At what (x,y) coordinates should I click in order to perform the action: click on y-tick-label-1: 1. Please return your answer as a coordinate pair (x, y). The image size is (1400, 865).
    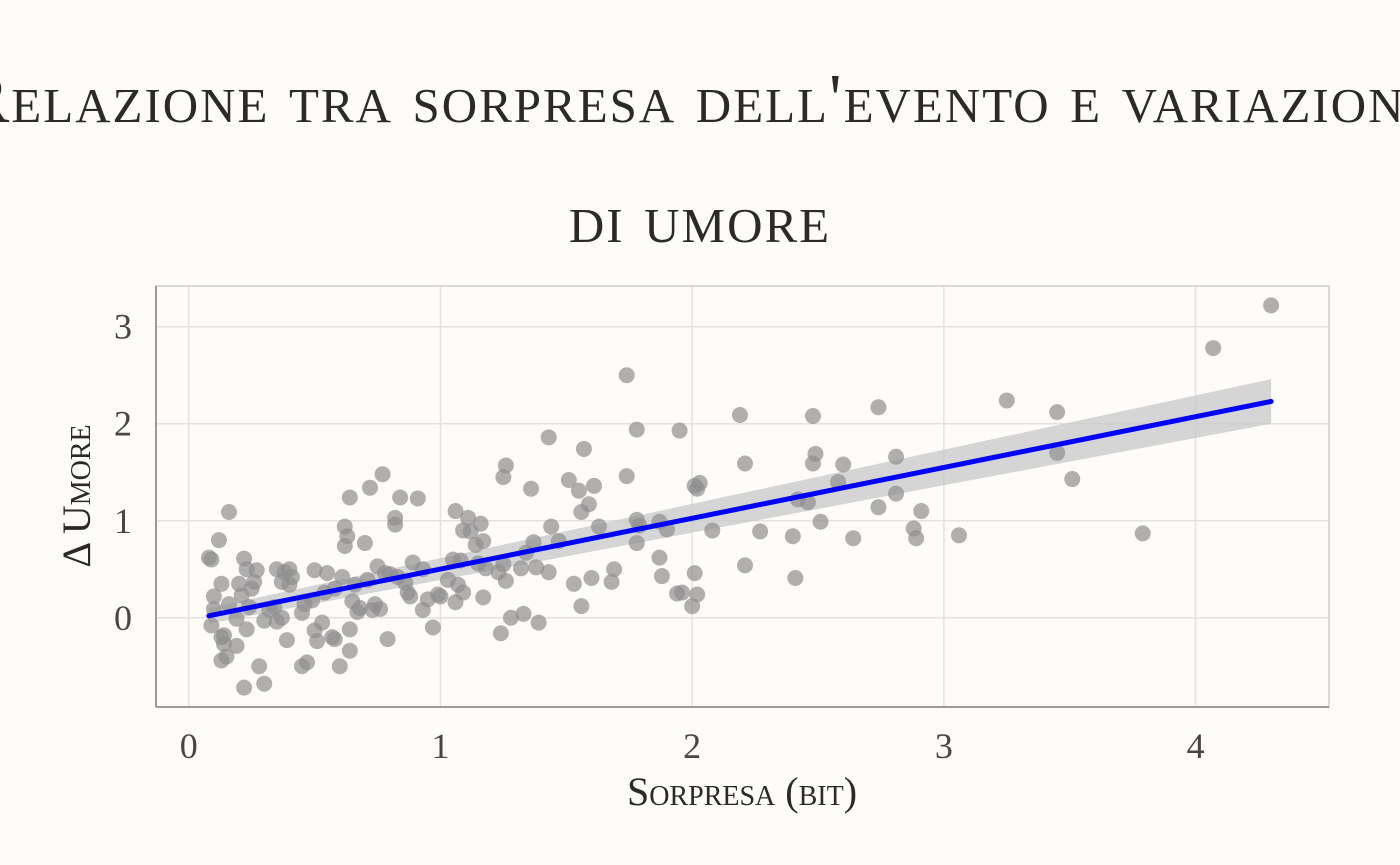
    Looking at the image, I should click on (123, 521).